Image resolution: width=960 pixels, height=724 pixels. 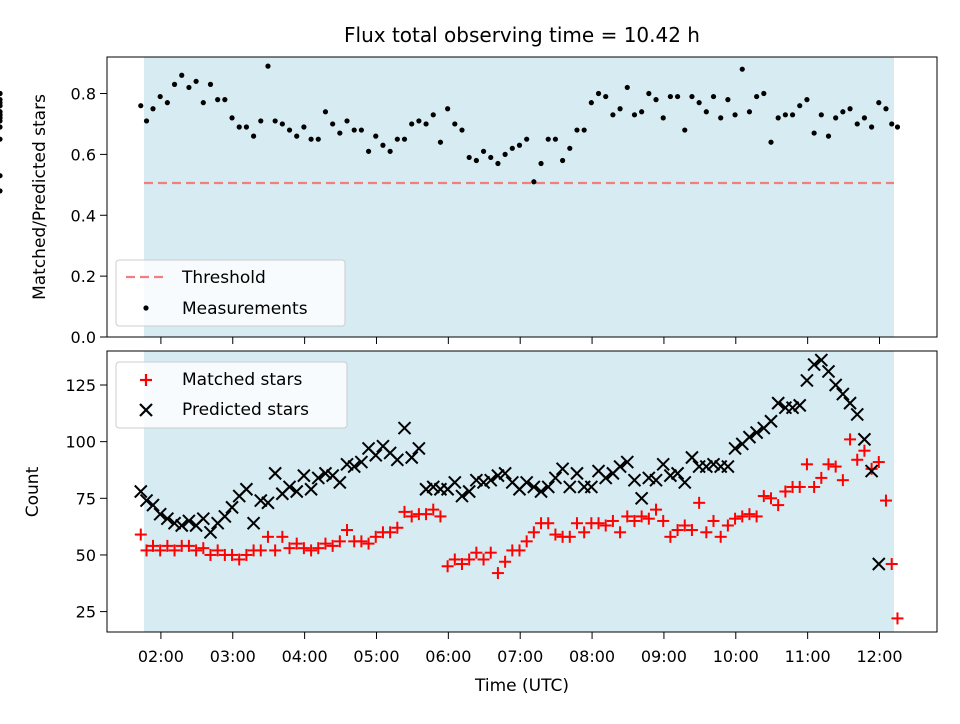 I want to click on legend-matched-swatch, so click(x=146, y=380).